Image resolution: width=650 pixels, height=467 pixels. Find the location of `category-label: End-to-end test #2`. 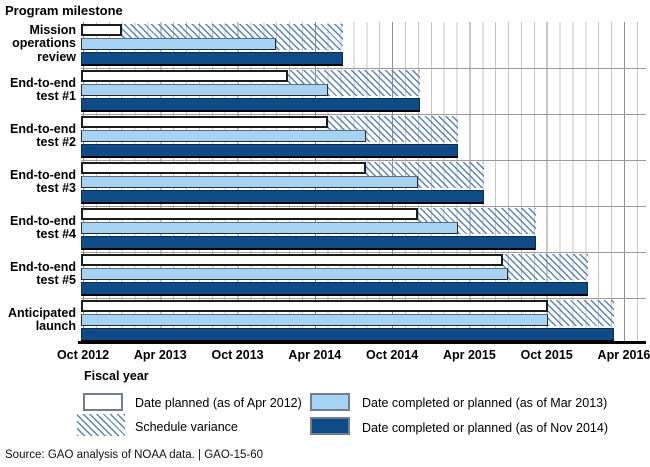

category-label: End-to-end test #2 is located at coordinates (43, 135).